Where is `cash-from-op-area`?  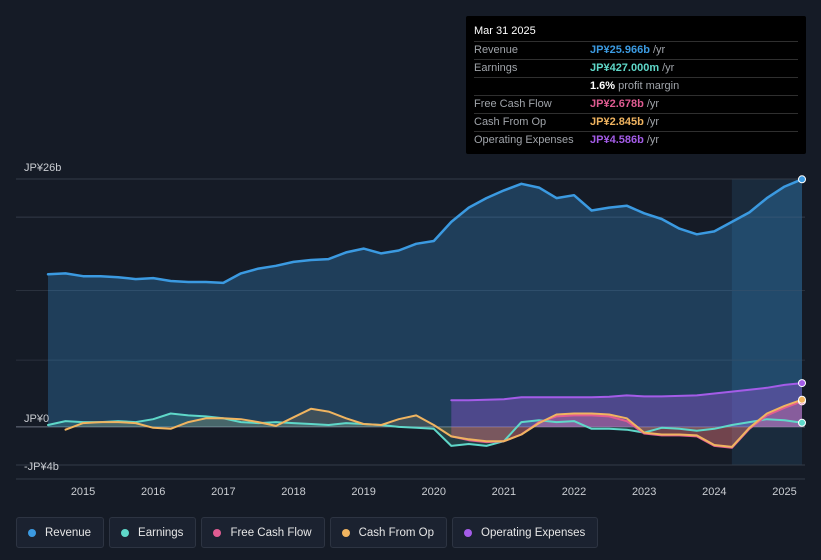
cash-from-op-area is located at coordinates (433, 423).